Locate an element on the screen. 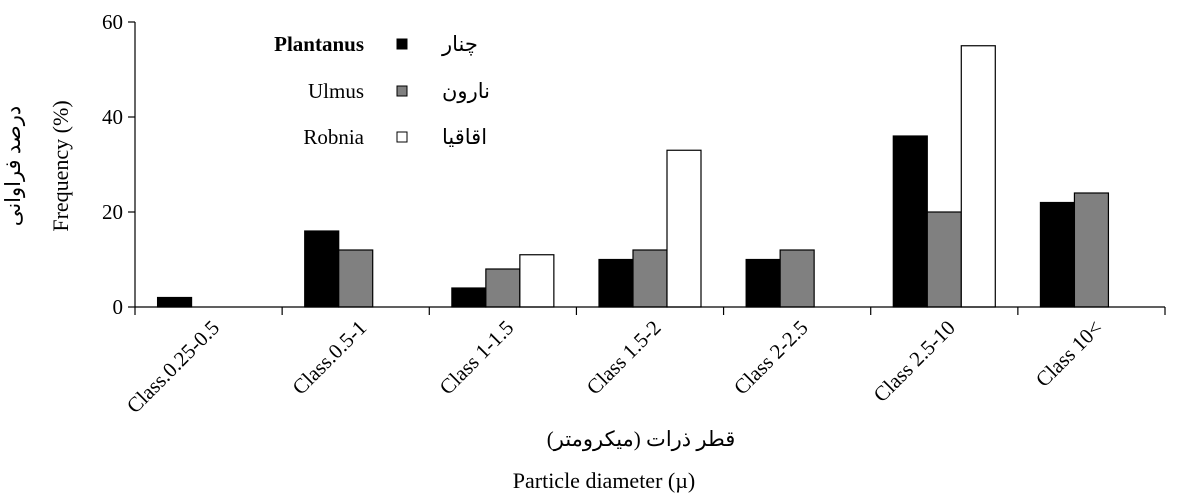  y-tick-label-2: 40 is located at coordinates (112, 117).